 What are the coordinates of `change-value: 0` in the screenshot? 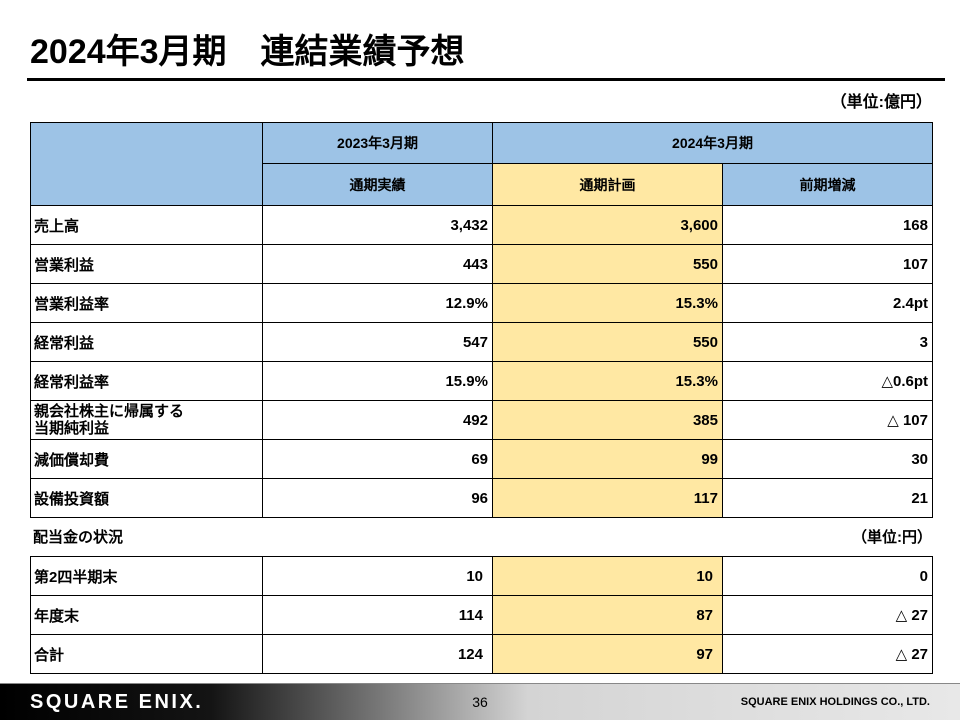 It's located at (827, 576).